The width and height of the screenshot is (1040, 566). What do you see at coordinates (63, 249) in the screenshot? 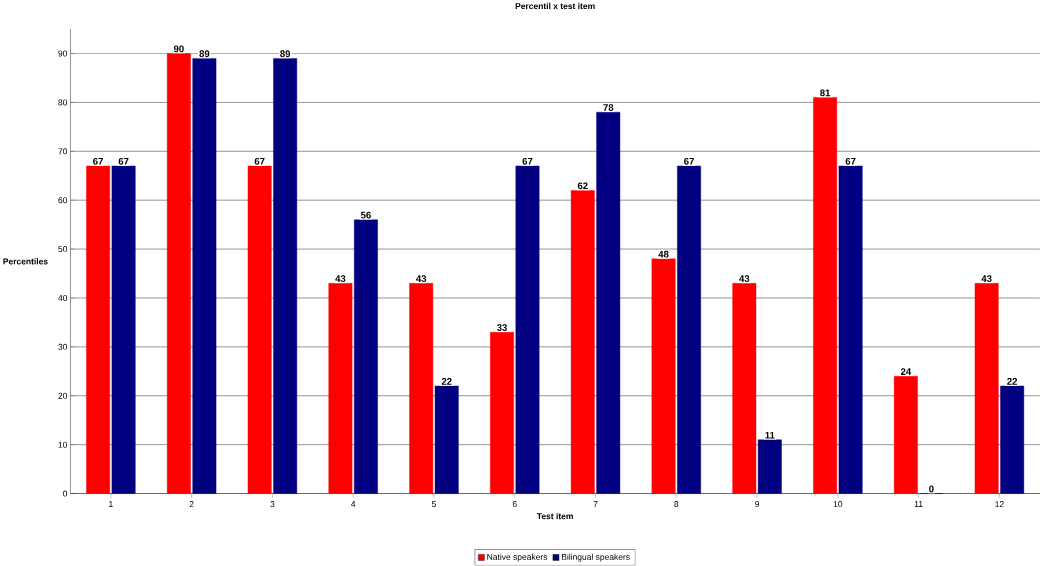
I see `y-tick-label: 50` at bounding box center [63, 249].